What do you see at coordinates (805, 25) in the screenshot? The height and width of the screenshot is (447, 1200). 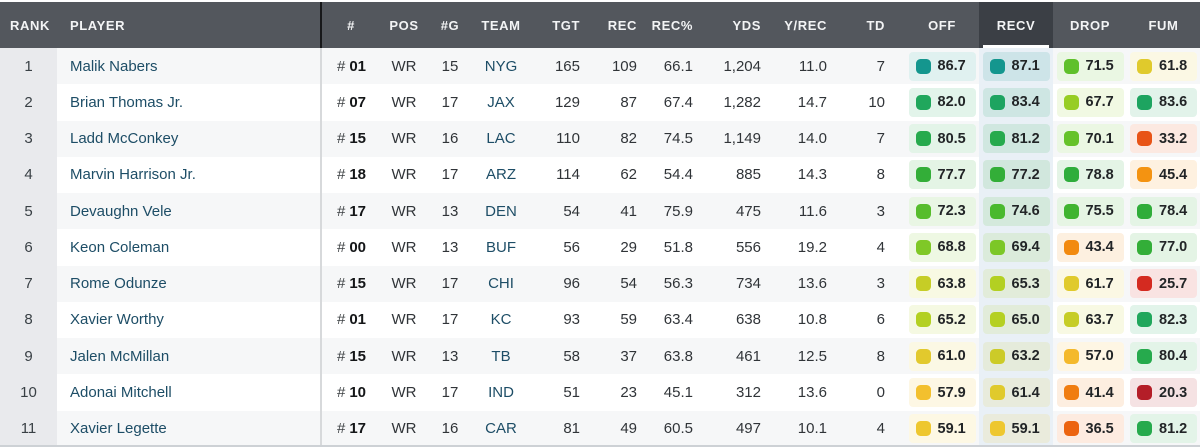 I see `column-header-yrec: Y/REC` at bounding box center [805, 25].